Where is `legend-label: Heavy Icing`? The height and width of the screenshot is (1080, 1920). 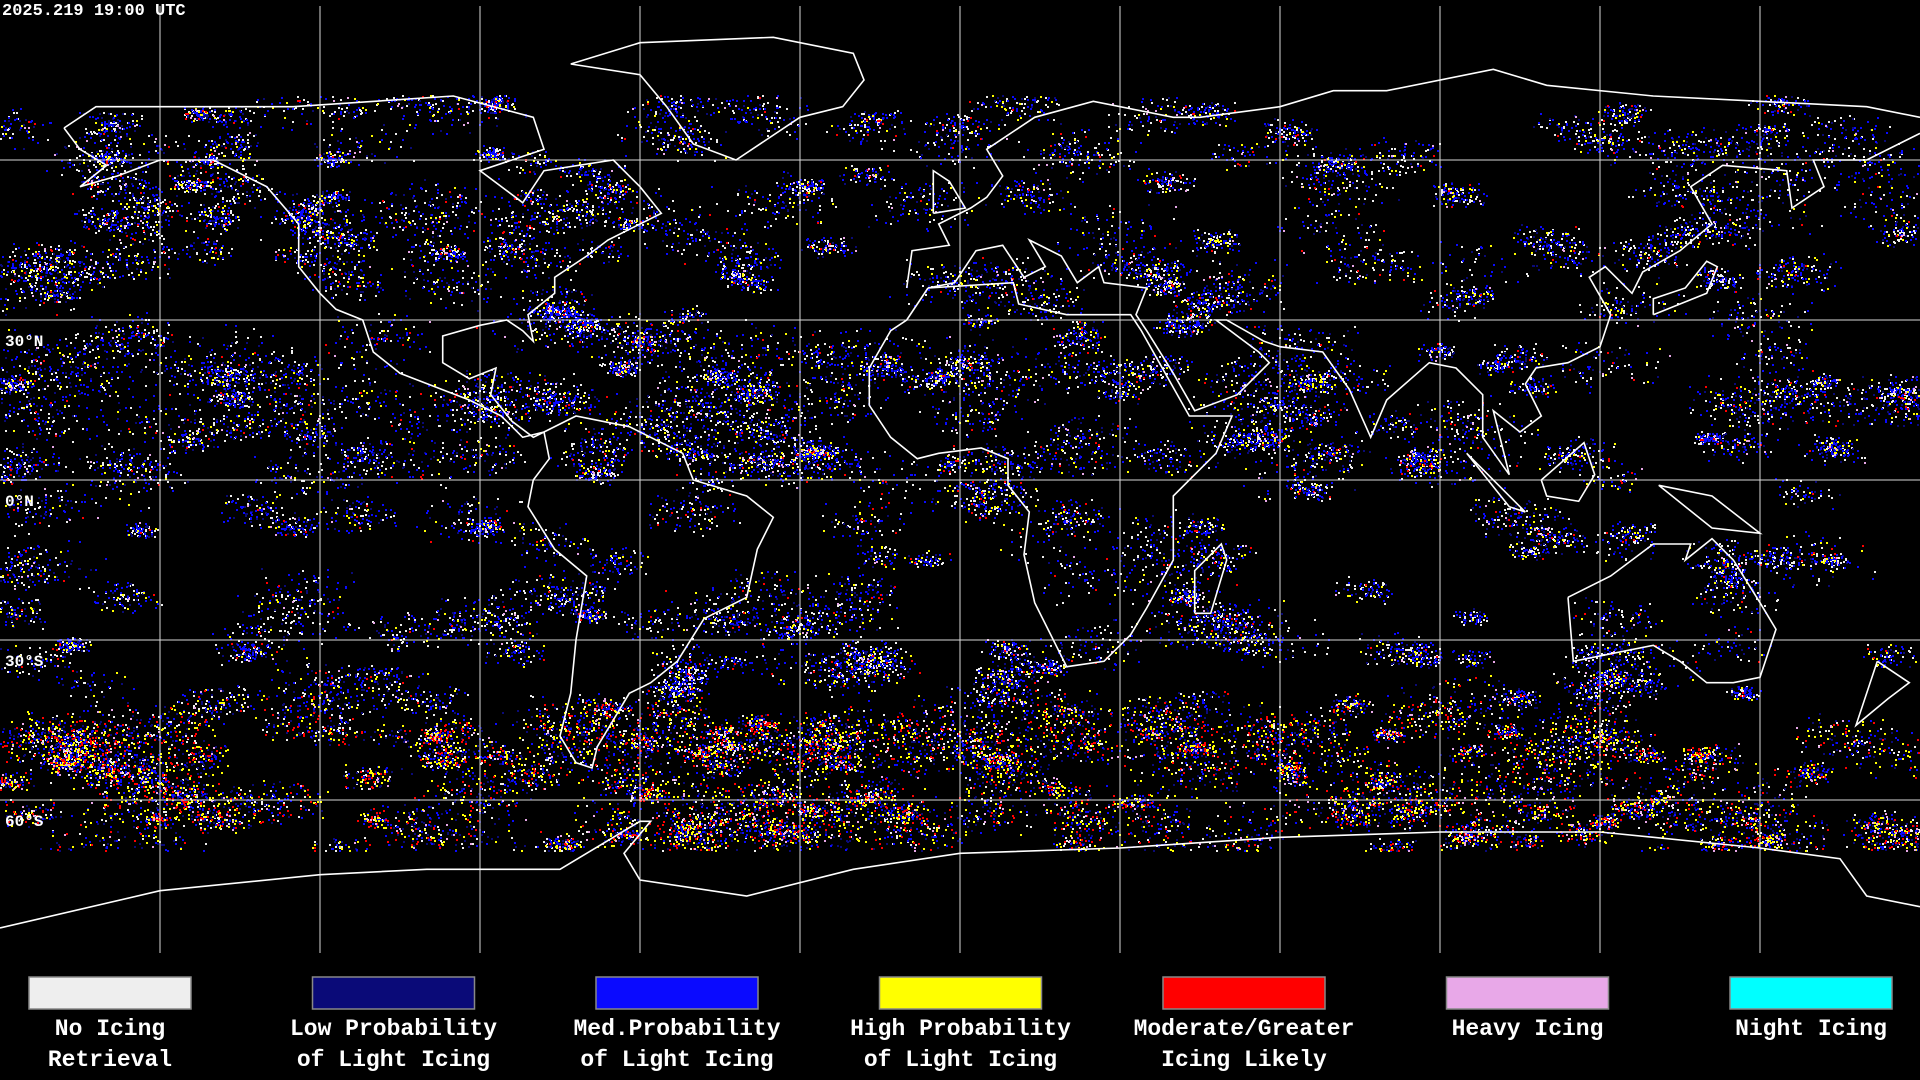
legend-label: Heavy Icing is located at coordinates (1528, 1029).